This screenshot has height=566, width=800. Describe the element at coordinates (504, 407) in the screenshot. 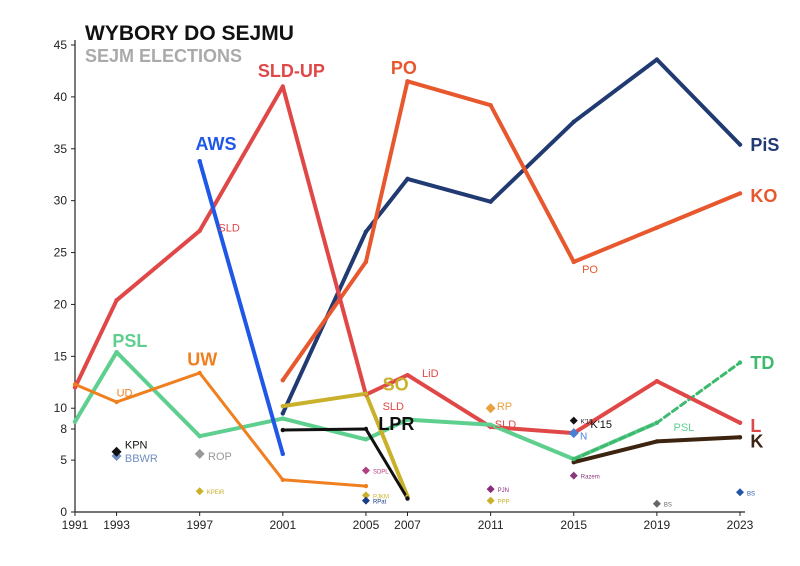

I see `series-label-rp: RP` at that location.